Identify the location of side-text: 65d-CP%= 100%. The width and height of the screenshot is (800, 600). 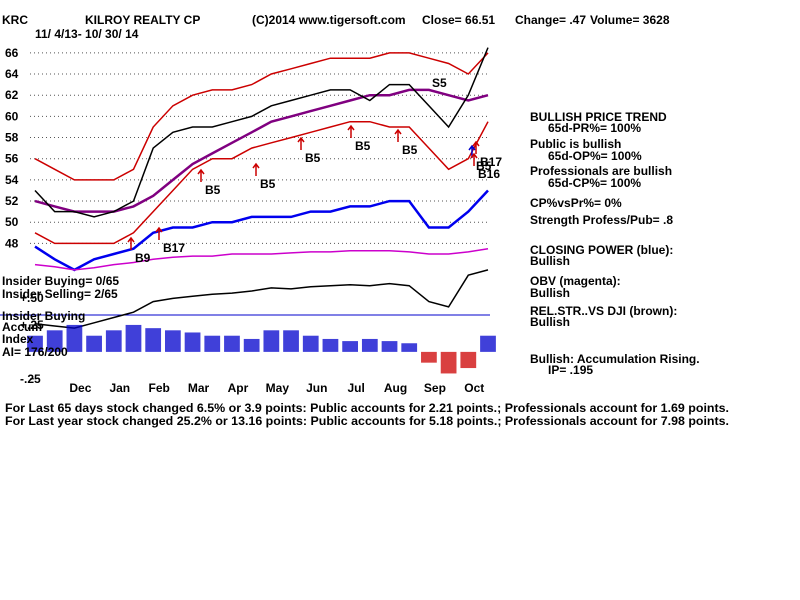
(594, 183).